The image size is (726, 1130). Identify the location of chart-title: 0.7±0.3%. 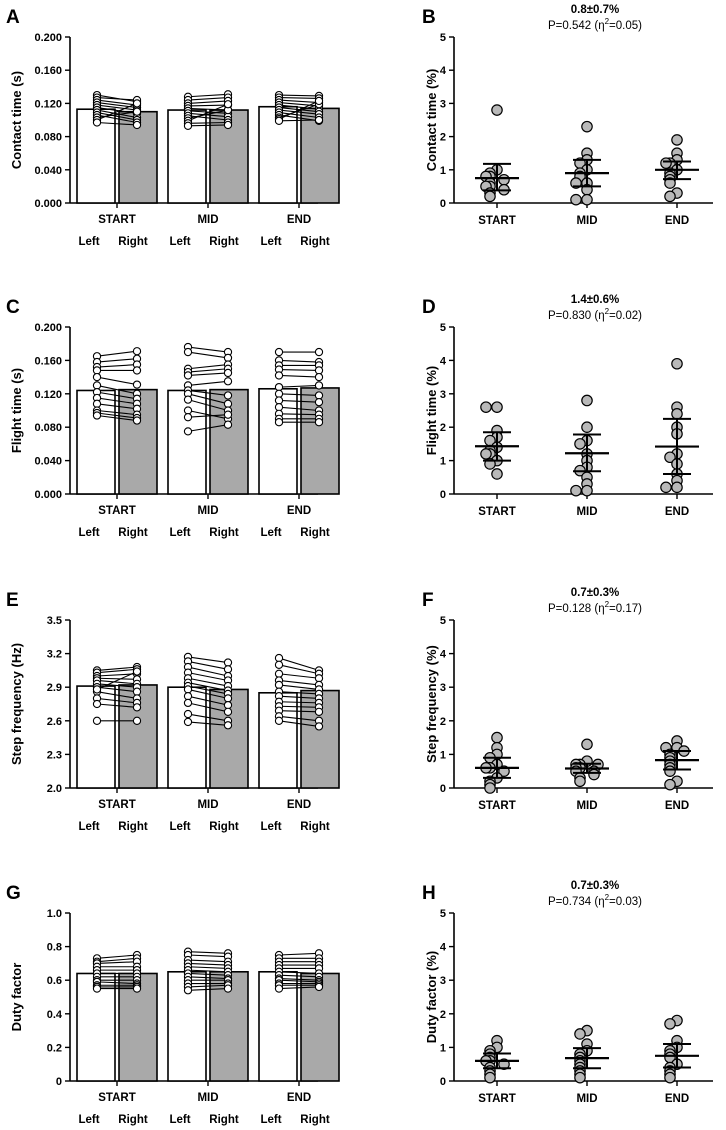
(595, 886).